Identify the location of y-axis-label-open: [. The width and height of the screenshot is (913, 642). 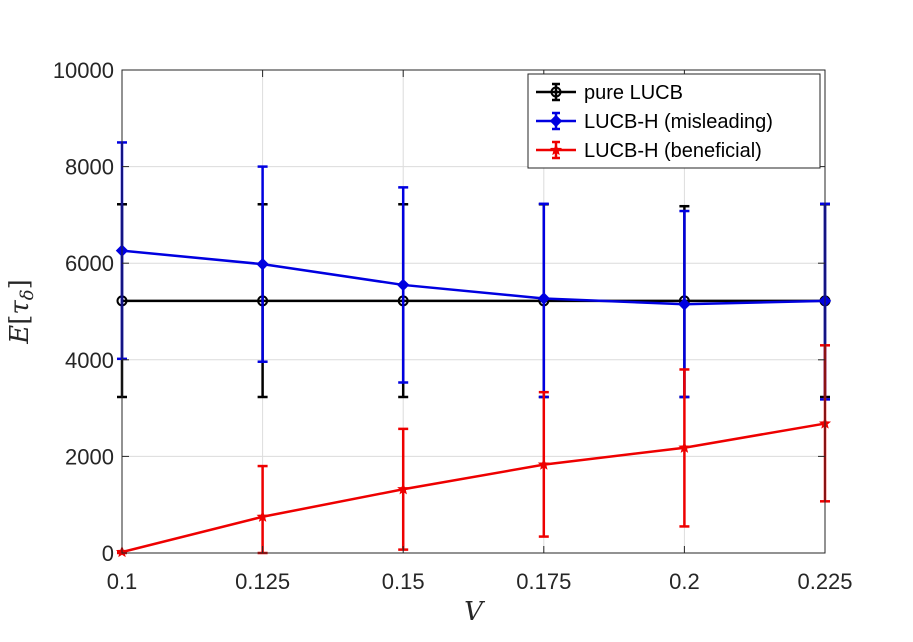
(20, 320).